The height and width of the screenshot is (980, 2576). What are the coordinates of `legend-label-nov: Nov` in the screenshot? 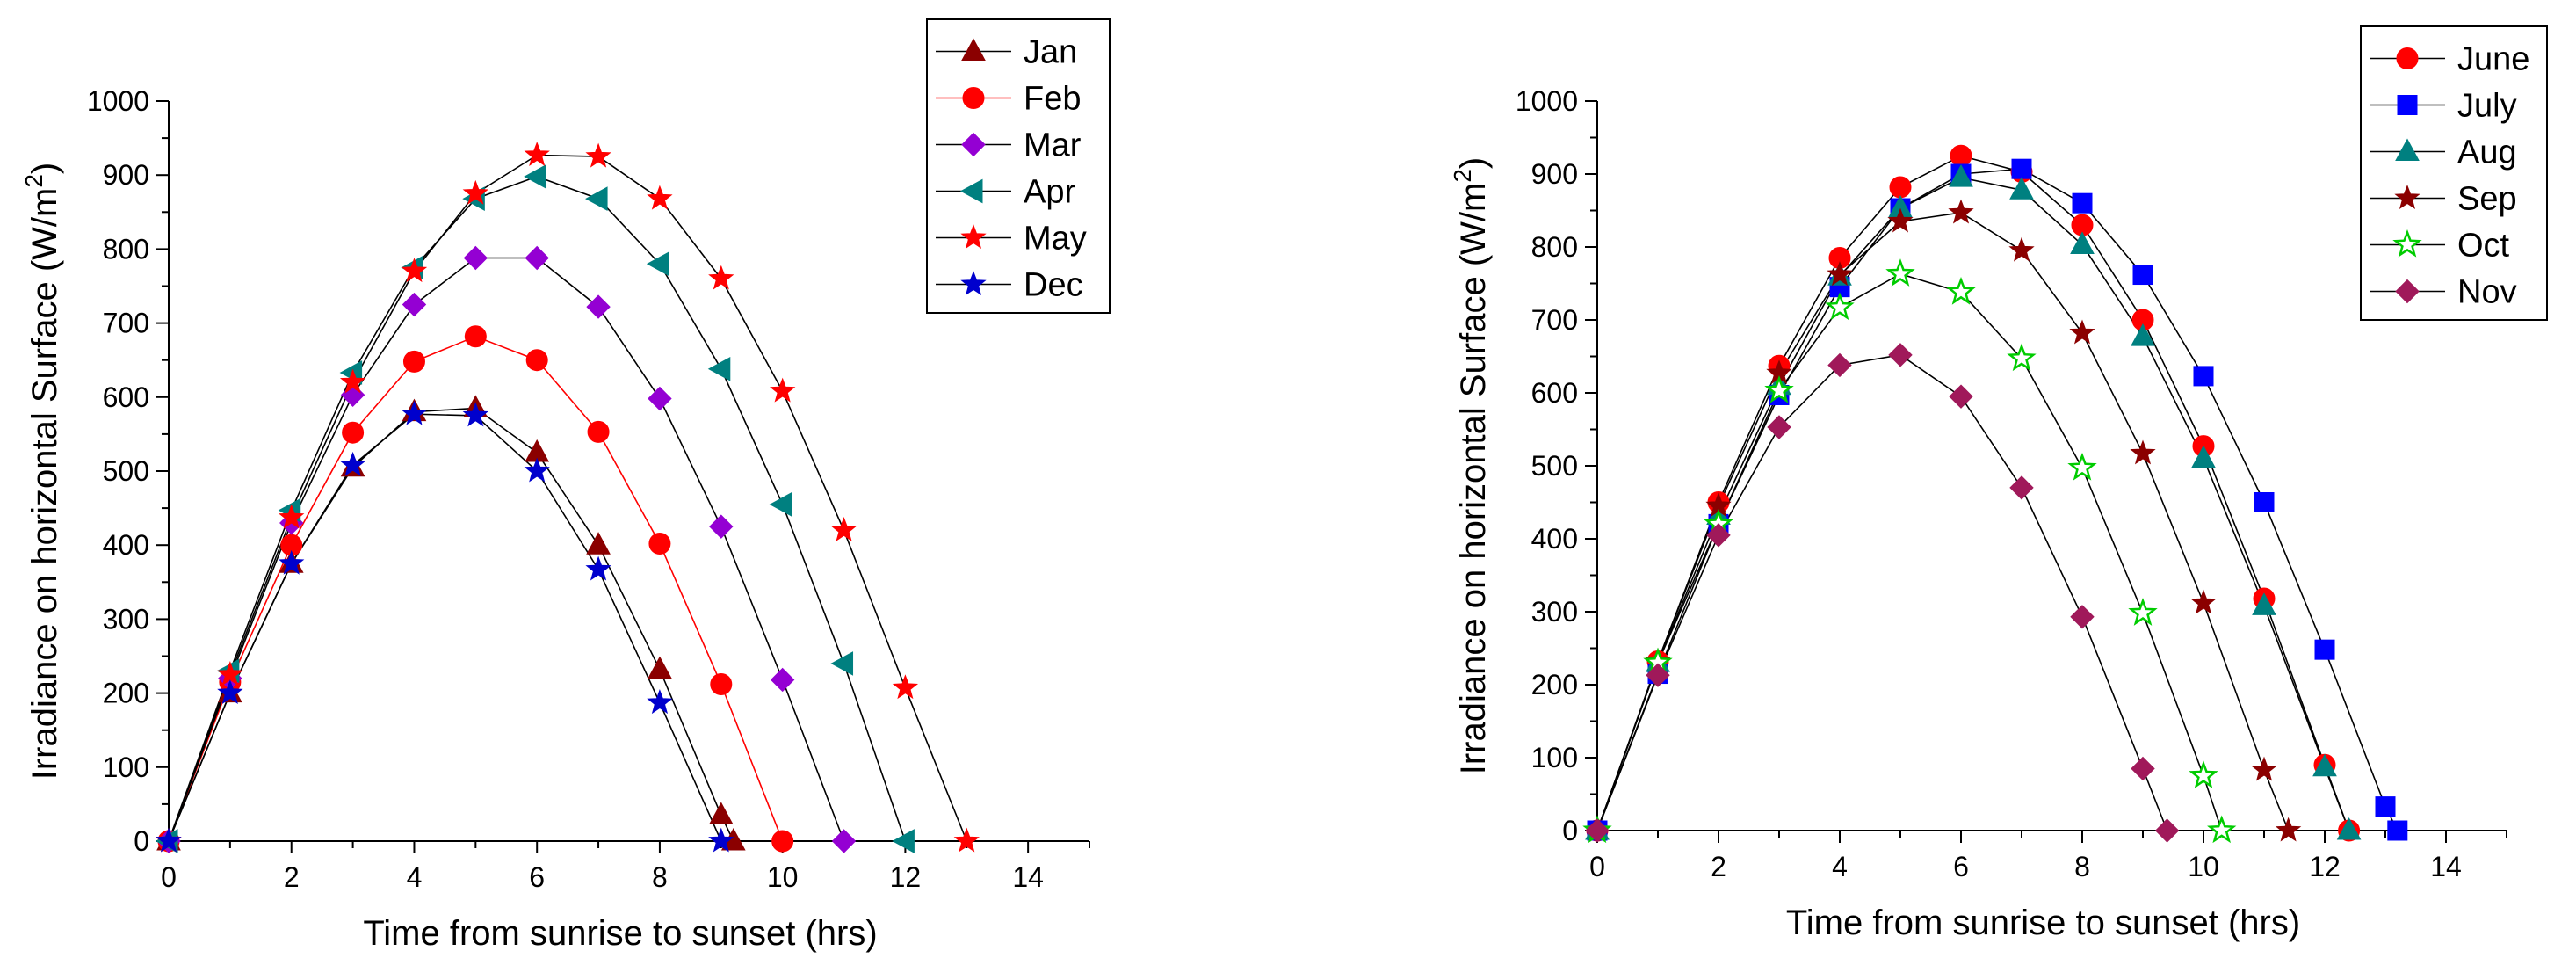 It's located at (2487, 292).